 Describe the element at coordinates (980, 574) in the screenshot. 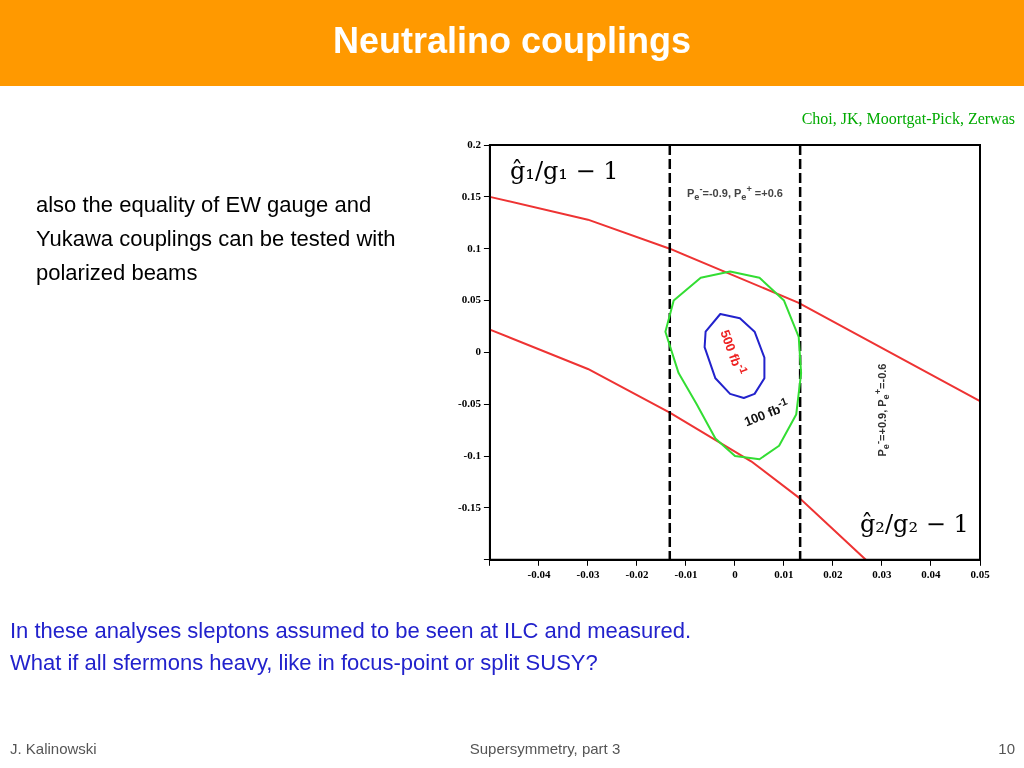

I see `x-tick-label: 0.05` at that location.